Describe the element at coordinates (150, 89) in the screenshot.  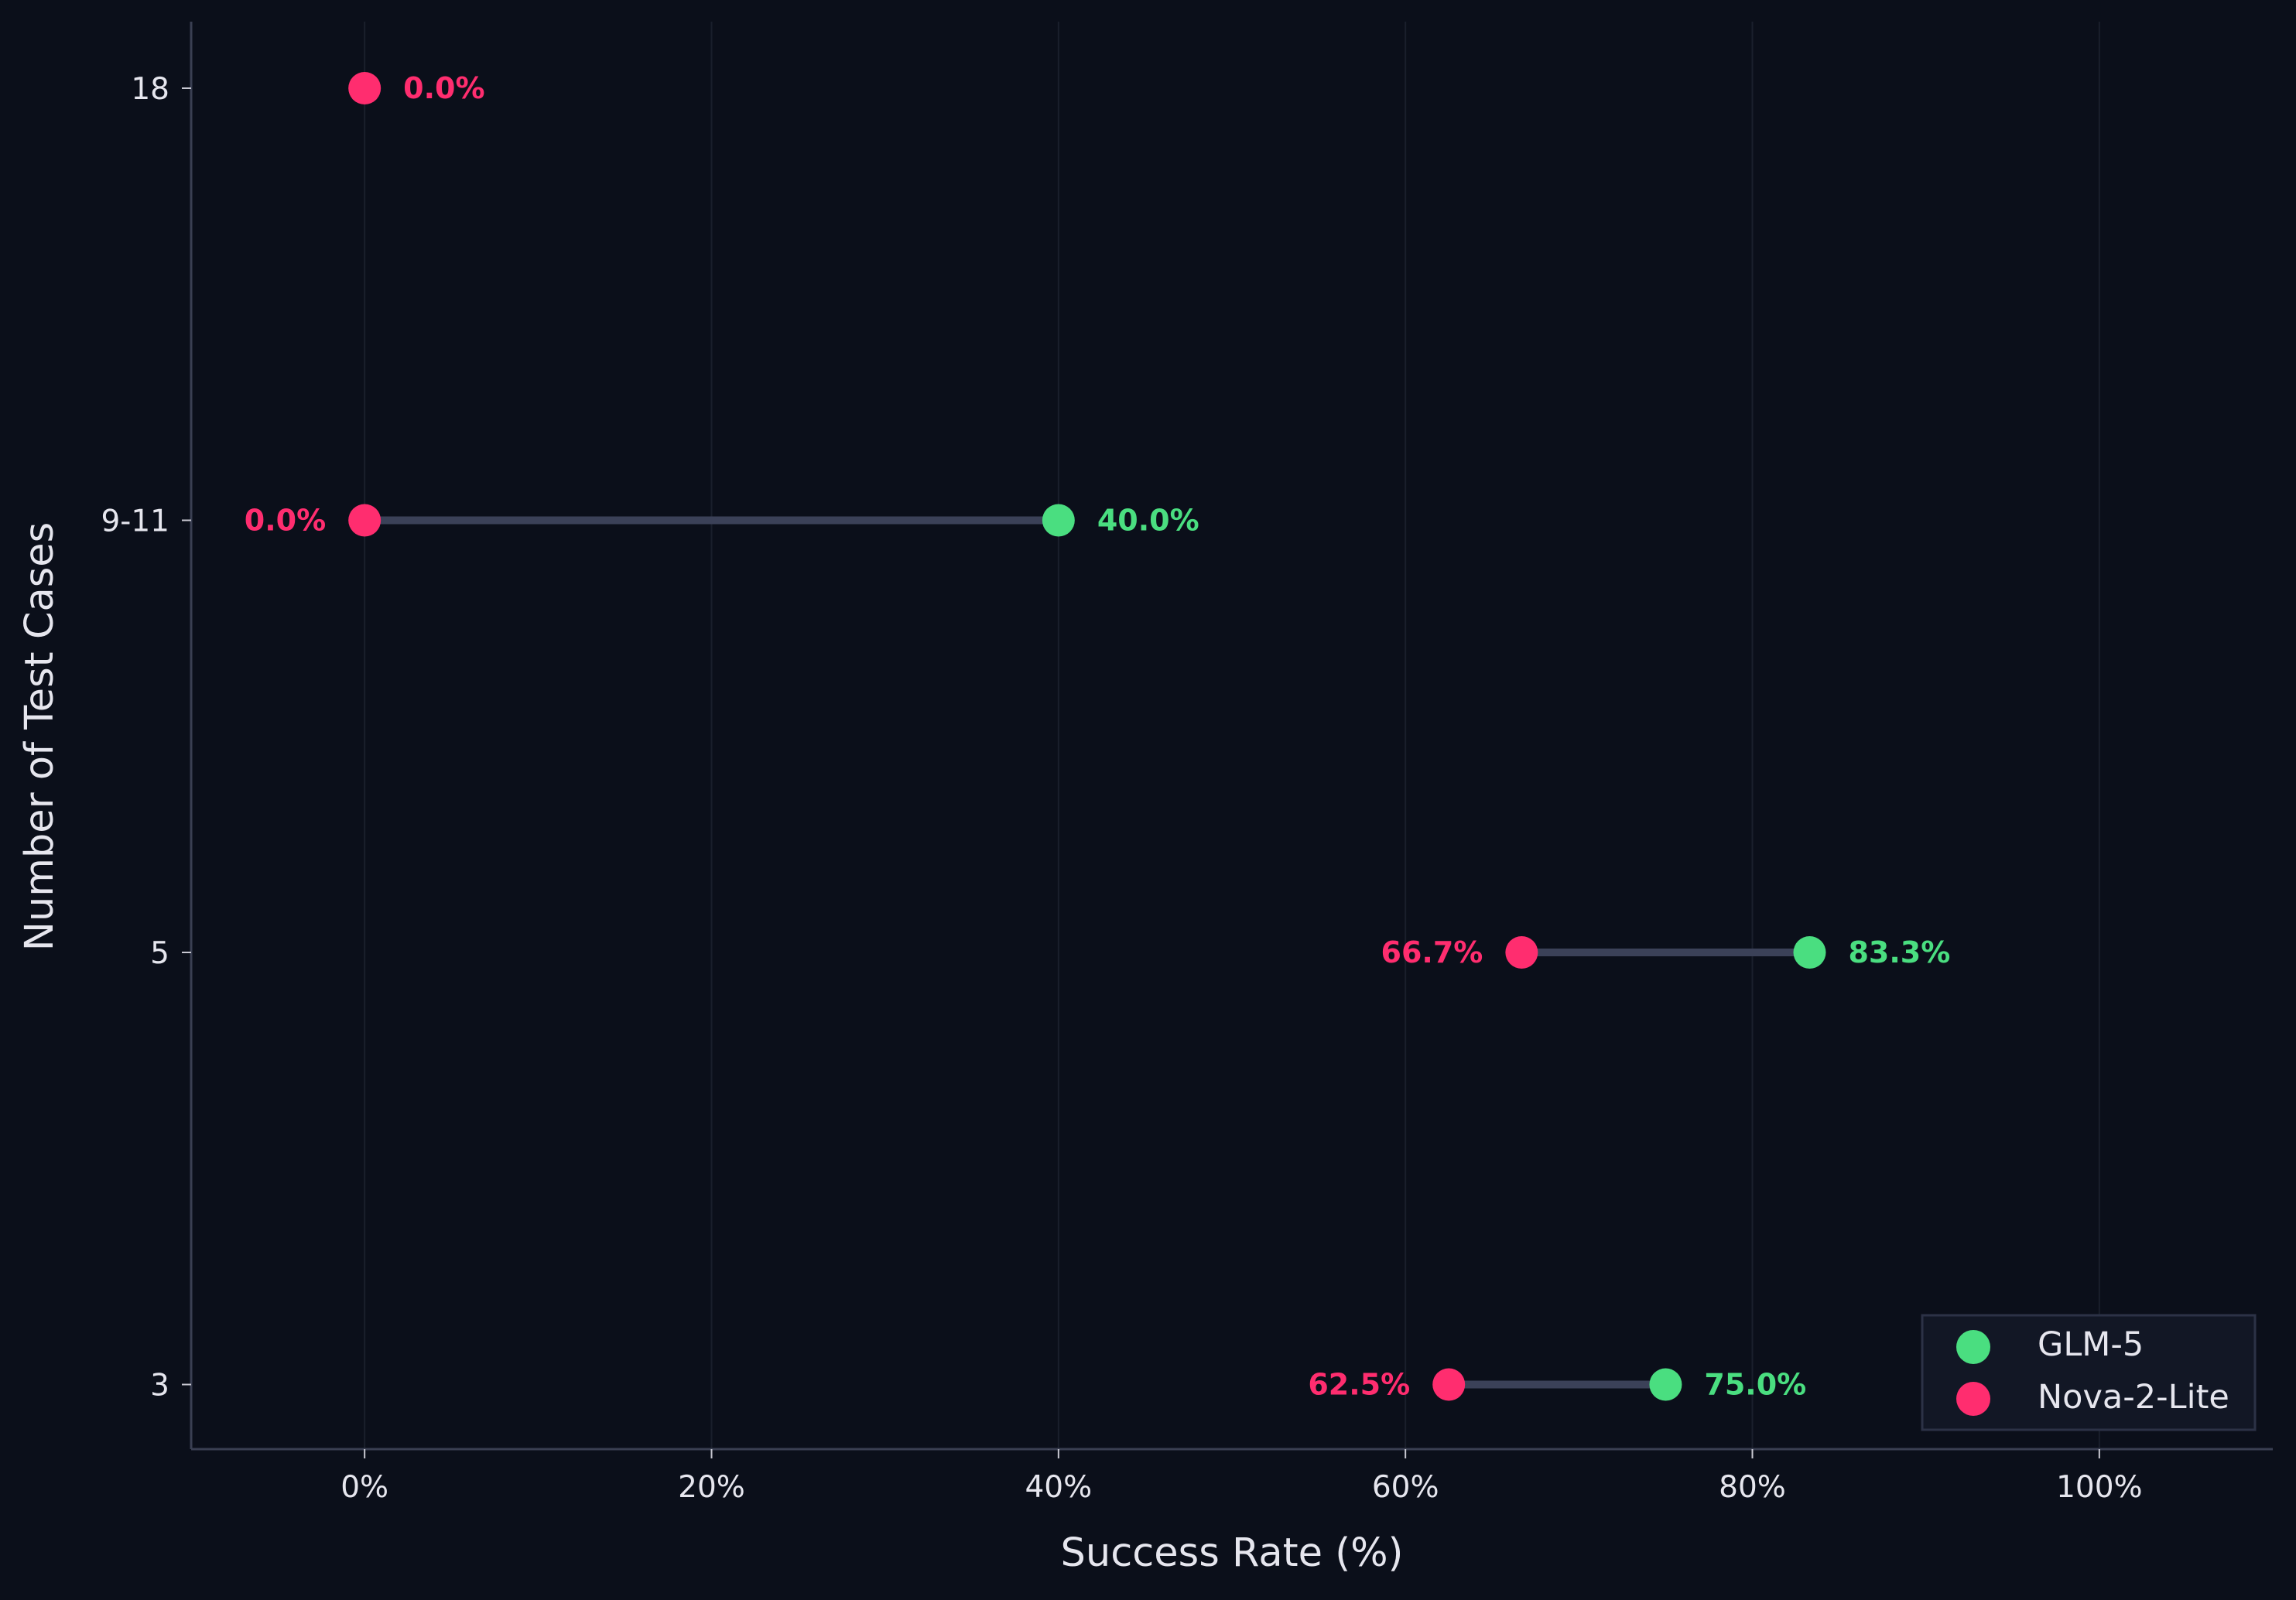
I see `y-tick-label: 18` at that location.